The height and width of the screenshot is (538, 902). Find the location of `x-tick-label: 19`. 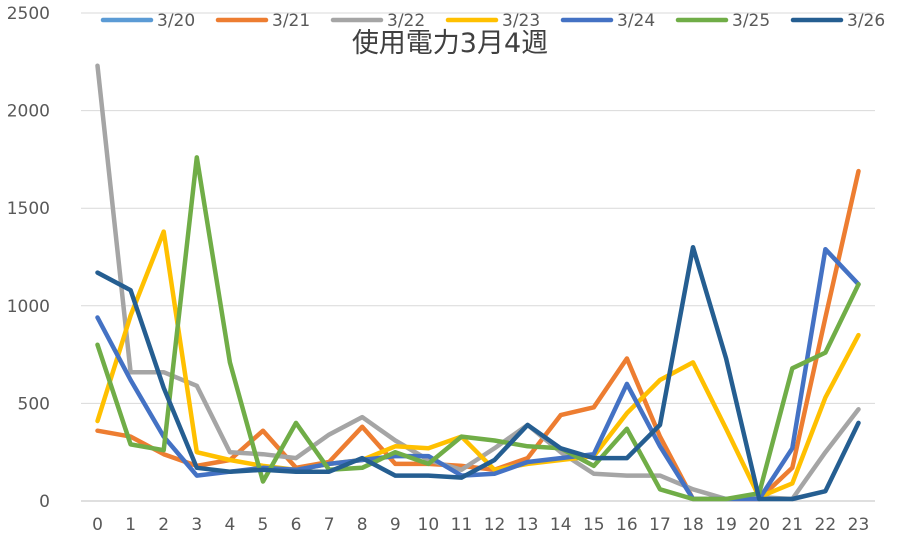

x-tick-label: 19 is located at coordinates (726, 525).